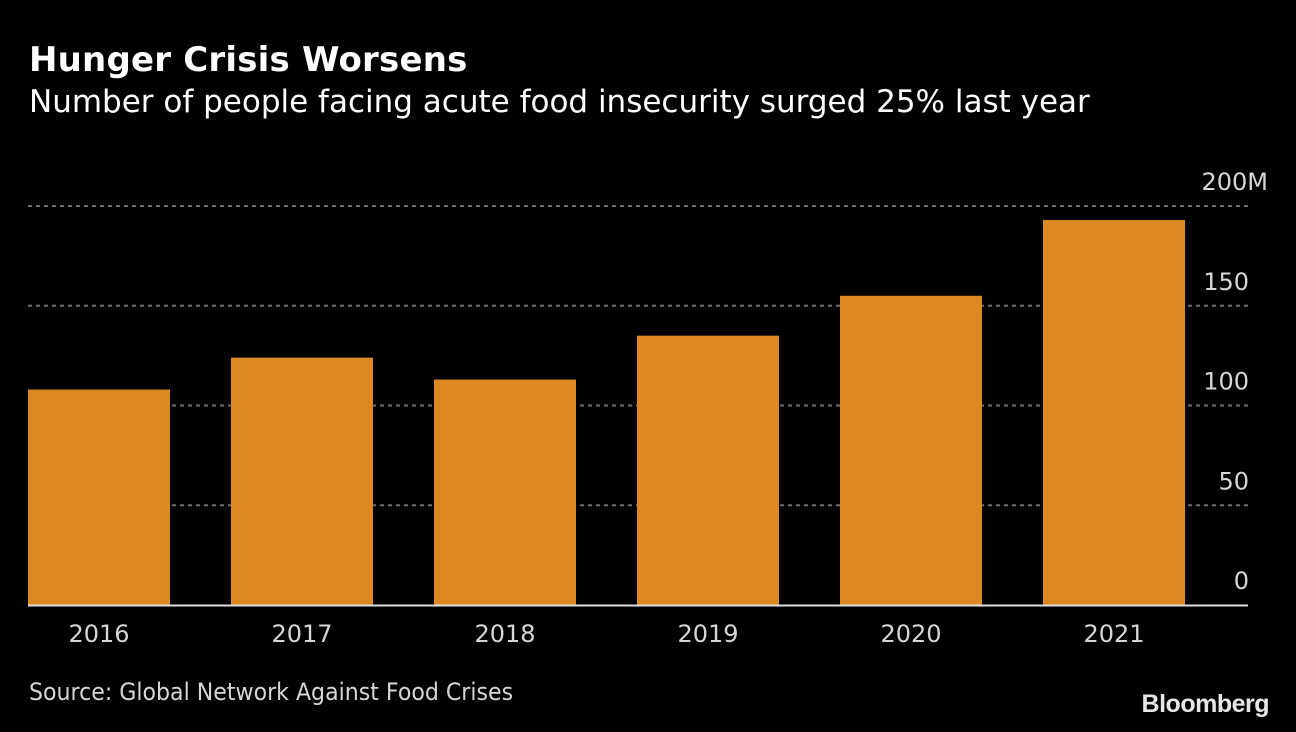 The width and height of the screenshot is (1296, 732). Describe the element at coordinates (505, 492) in the screenshot. I see `bar-2018` at that location.